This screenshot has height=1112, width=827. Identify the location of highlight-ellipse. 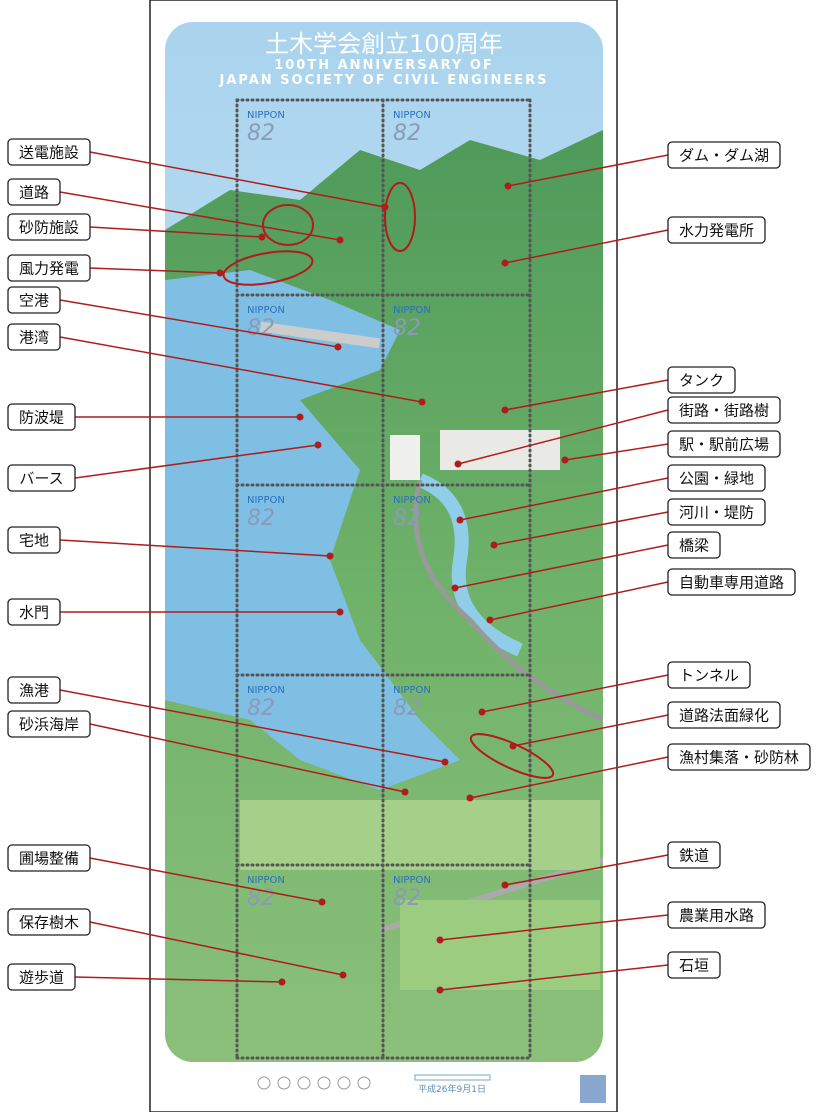
(288, 225).